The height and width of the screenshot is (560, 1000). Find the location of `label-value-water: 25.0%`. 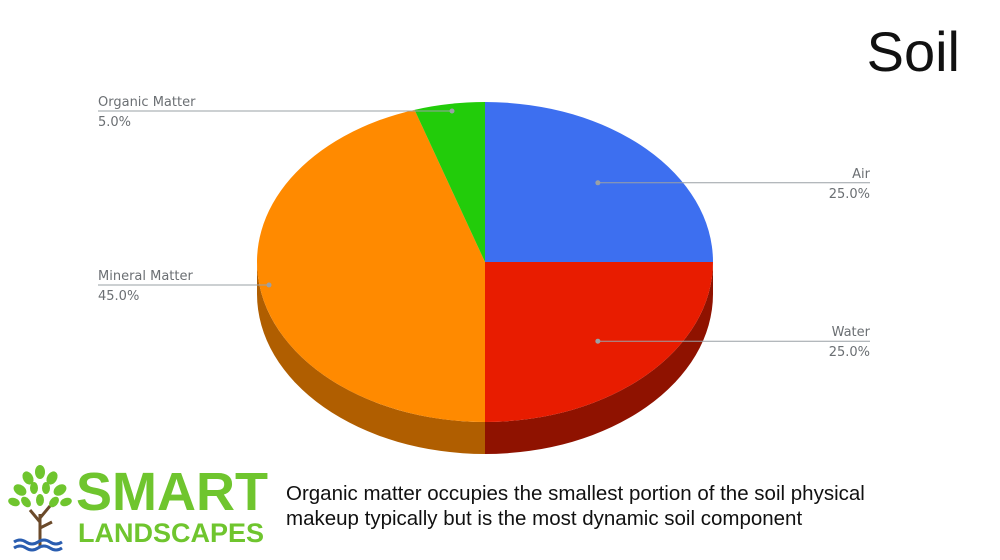

label-value-water: 25.0% is located at coordinates (849, 352).